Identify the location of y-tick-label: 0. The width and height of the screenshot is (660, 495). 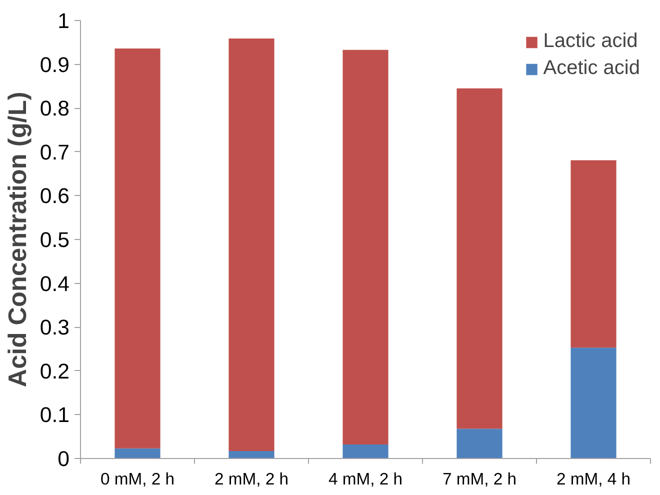
(64, 459).